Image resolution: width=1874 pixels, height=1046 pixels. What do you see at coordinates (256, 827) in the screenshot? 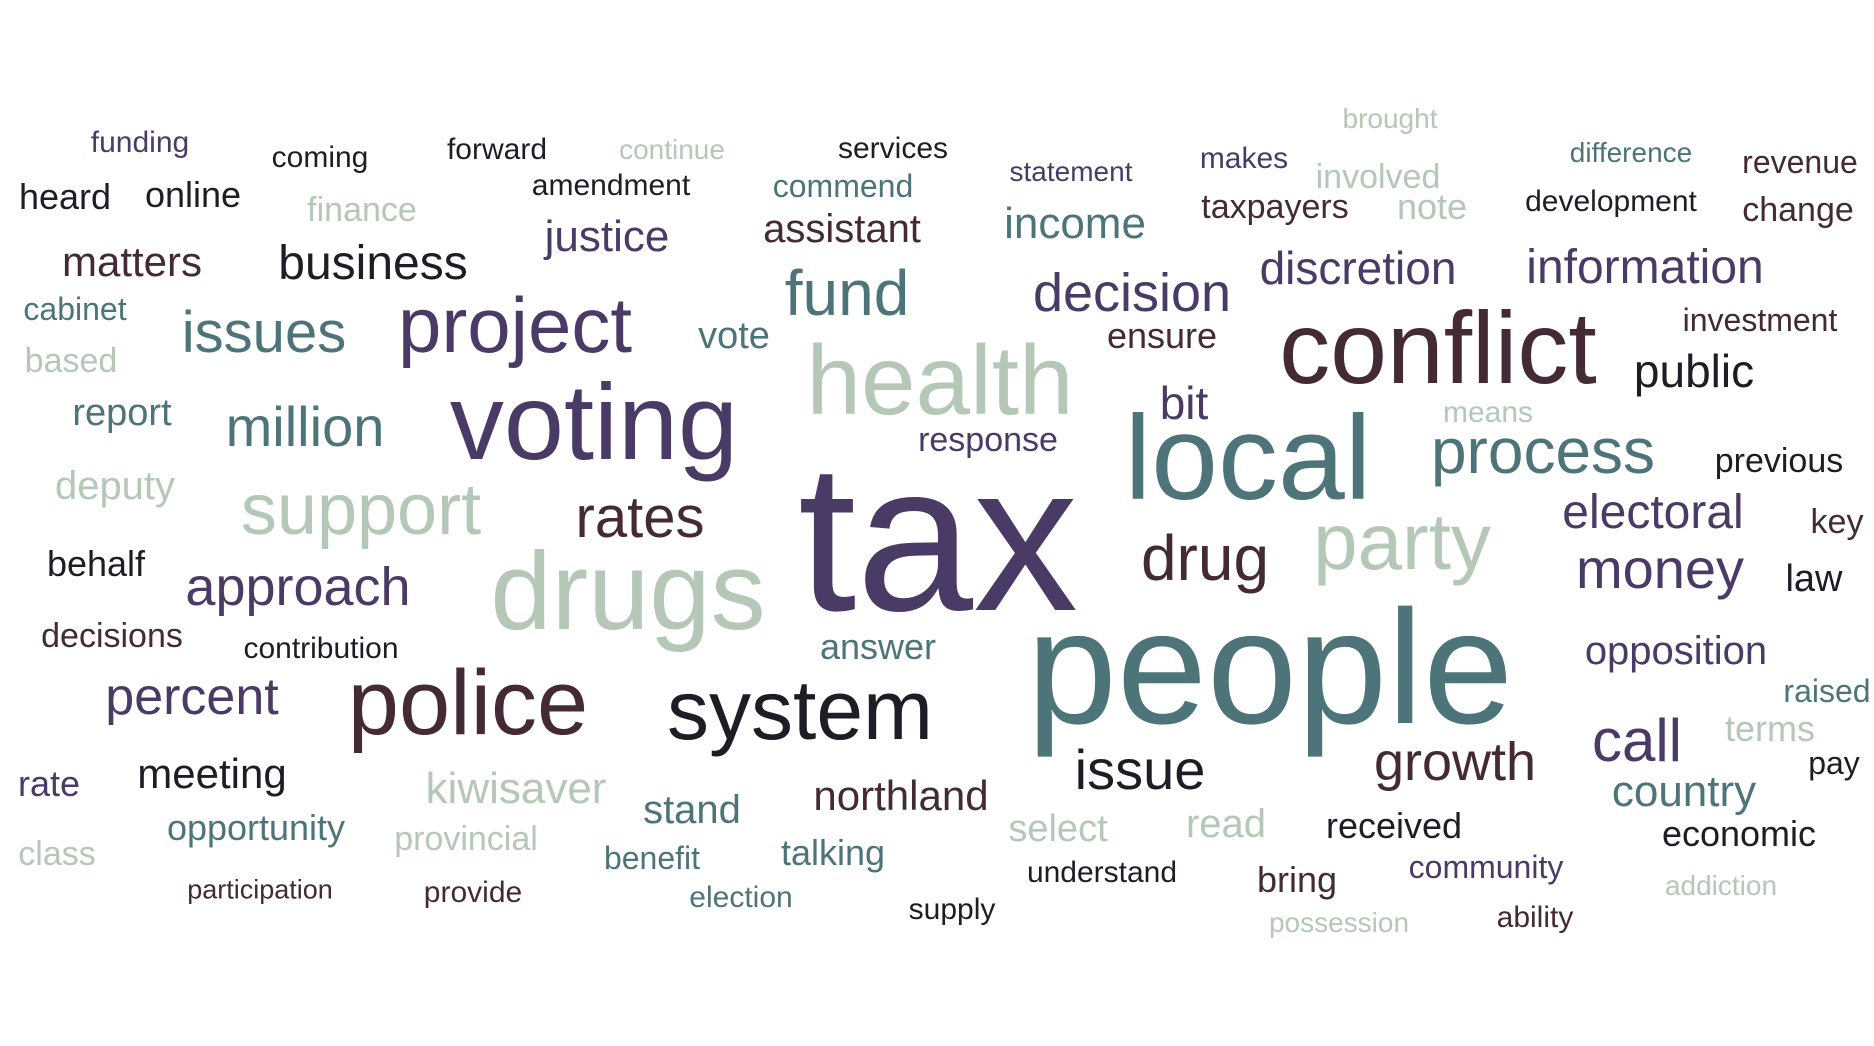
I see `word-opportunity: opportunity` at bounding box center [256, 827].